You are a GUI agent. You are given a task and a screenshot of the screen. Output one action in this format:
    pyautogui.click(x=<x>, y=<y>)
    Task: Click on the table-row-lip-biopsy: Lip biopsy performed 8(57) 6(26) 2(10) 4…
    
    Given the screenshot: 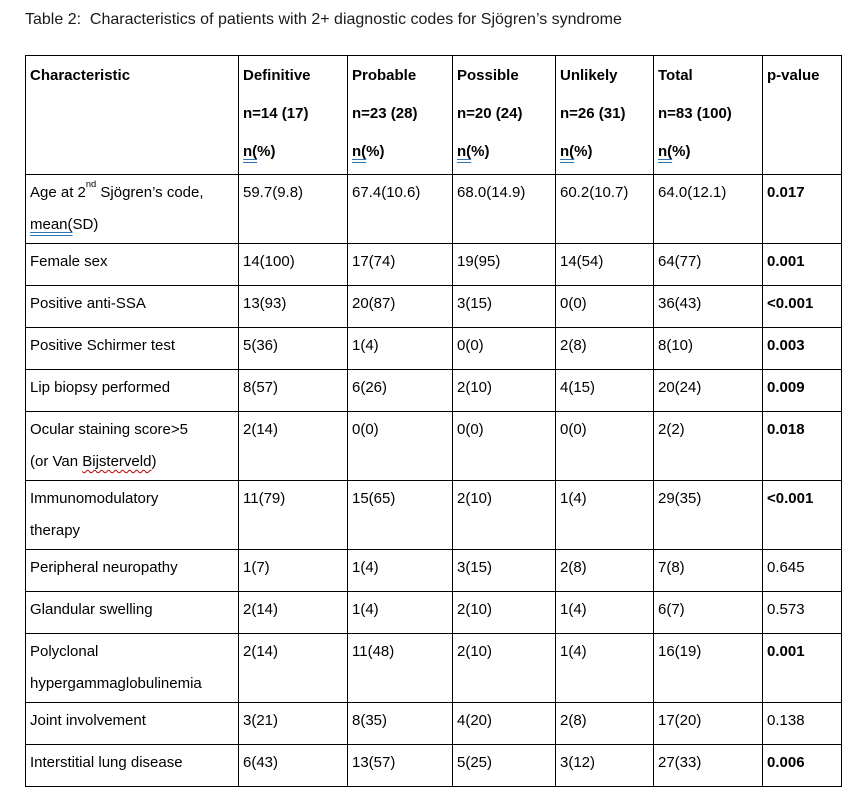 What is the action you would take?
    pyautogui.click(x=433, y=390)
    